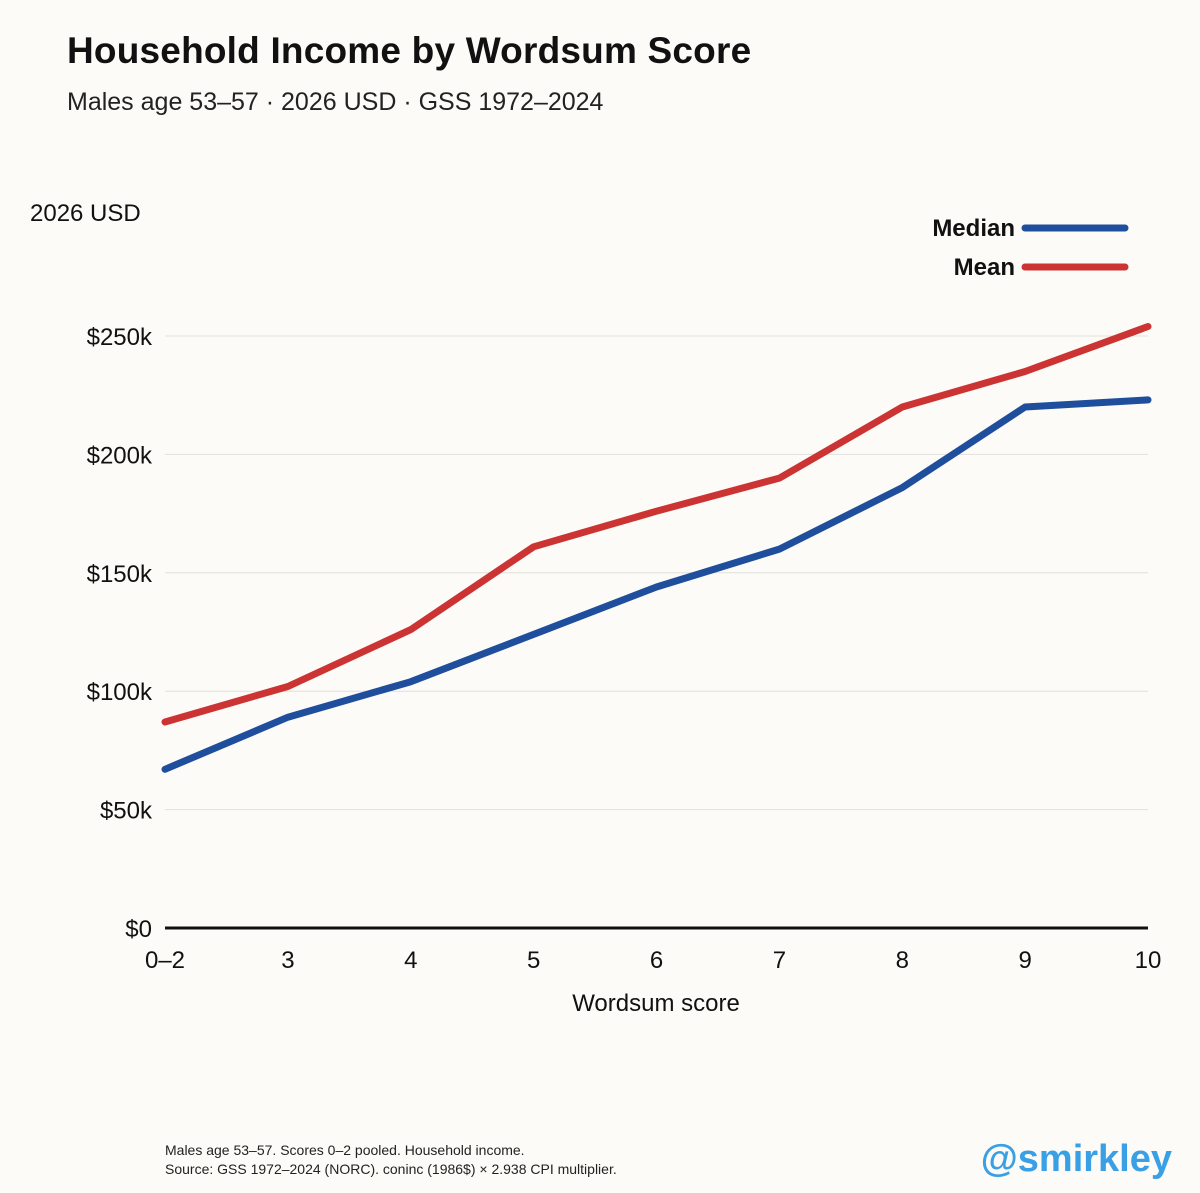 This screenshot has height=1193, width=1200. I want to click on x-tick-label: 8, so click(902, 960).